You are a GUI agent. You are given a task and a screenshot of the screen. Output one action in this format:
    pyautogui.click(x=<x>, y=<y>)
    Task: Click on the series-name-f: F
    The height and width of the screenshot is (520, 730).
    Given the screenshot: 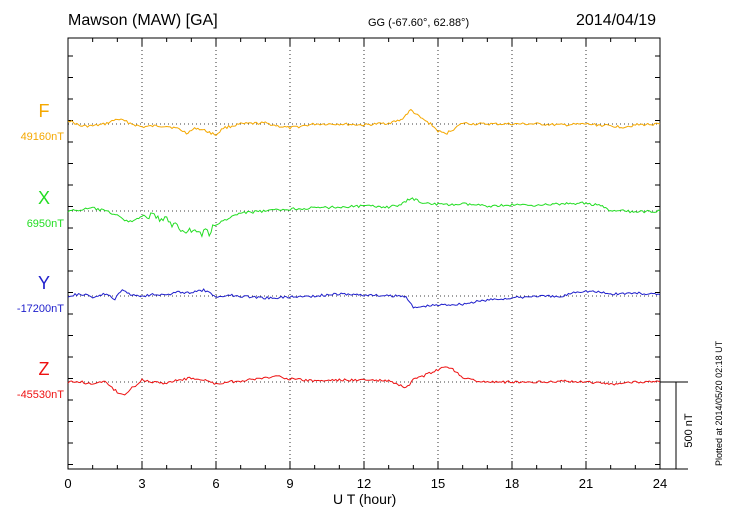 What is the action you would take?
    pyautogui.click(x=44, y=111)
    